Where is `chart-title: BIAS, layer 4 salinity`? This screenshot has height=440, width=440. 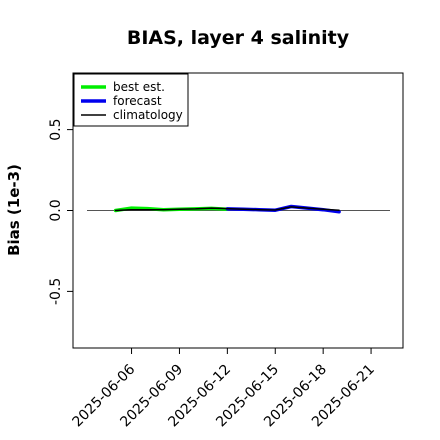 chart-title: BIAS, layer 4 salinity is located at coordinates (238, 38).